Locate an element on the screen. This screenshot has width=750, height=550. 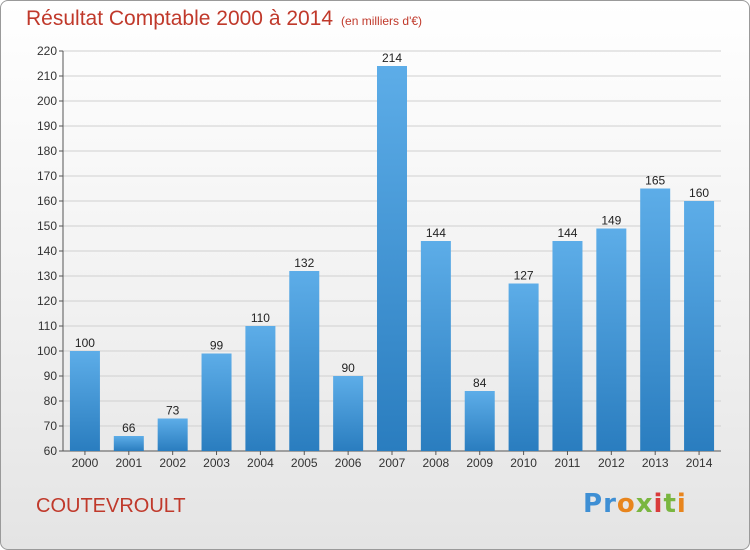
bar-value-label: 165 is located at coordinates (655, 181).